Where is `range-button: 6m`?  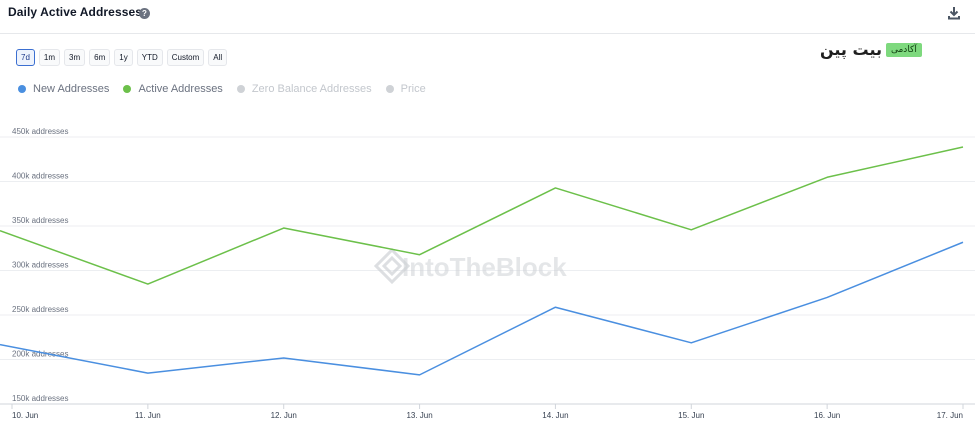 range-button: 6m is located at coordinates (100, 57).